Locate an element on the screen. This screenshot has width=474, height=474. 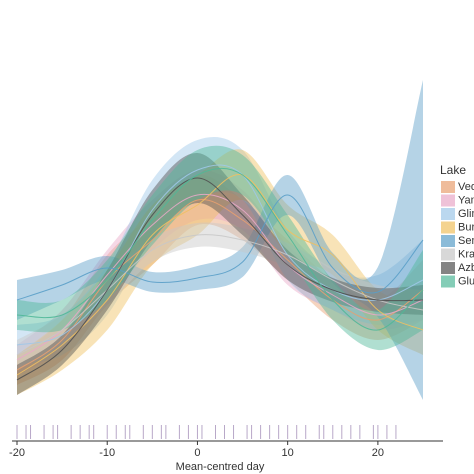
x-axis-label: Mean-centred day is located at coordinates (220, 467).